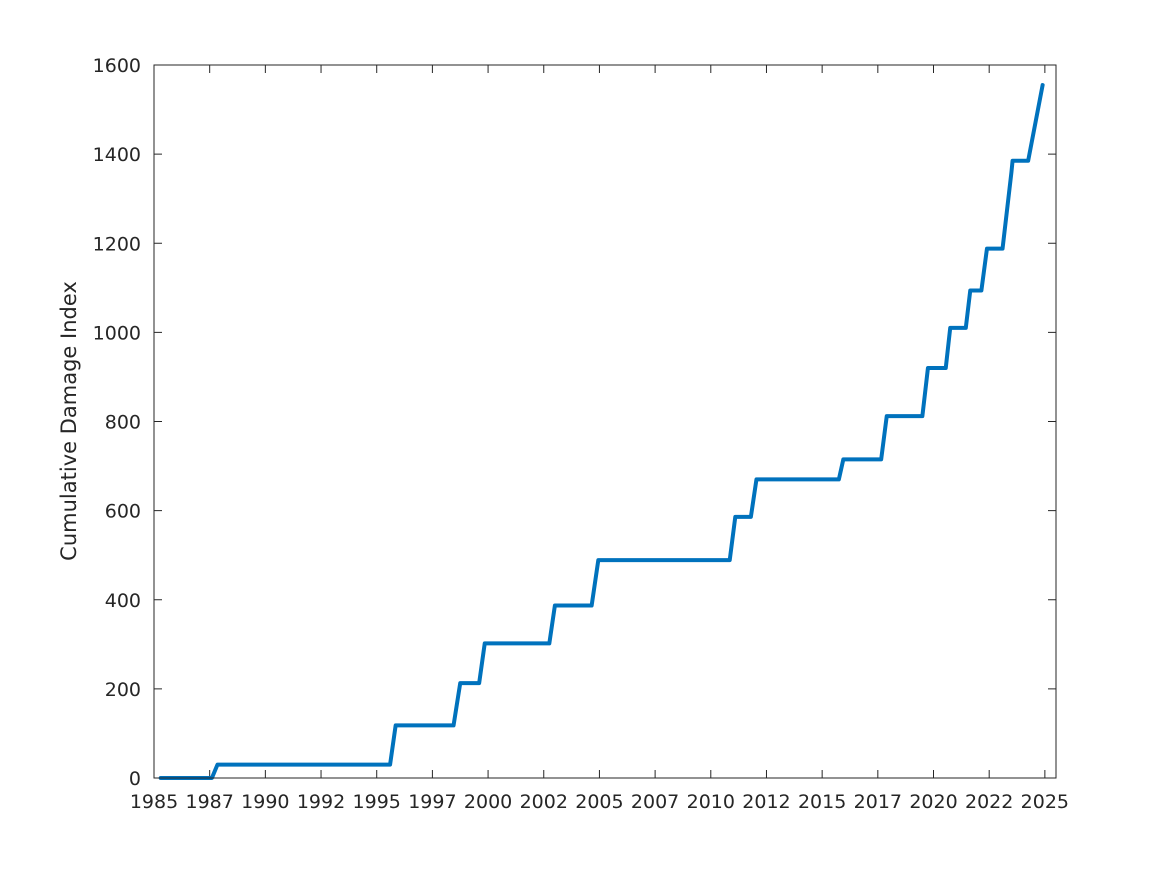 The height and width of the screenshot is (875, 1167). What do you see at coordinates (209, 802) in the screenshot?
I see `x-tick-label: 1987` at bounding box center [209, 802].